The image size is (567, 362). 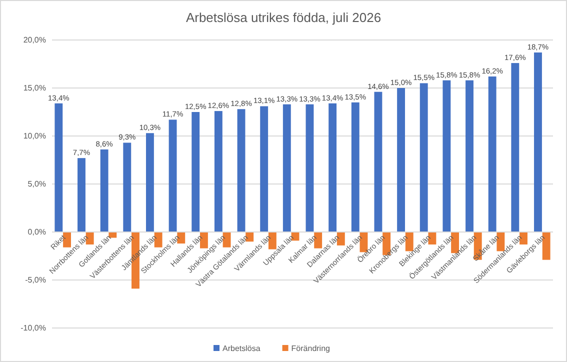 I want to click on y-tick-label: -5,0%, so click(x=35, y=280).